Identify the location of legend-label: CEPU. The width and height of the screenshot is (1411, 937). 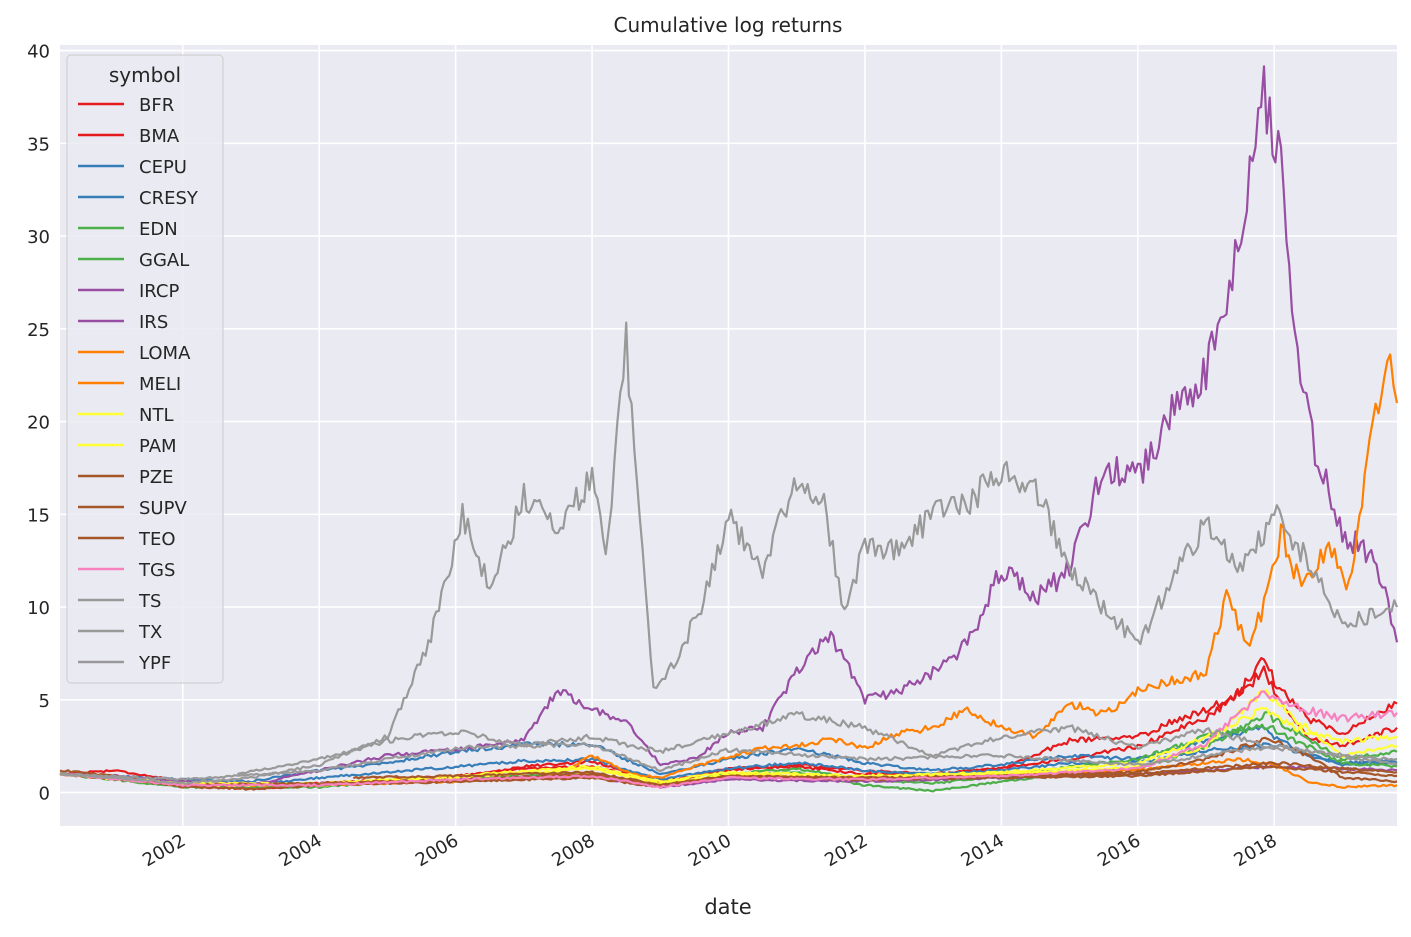
(163, 167).